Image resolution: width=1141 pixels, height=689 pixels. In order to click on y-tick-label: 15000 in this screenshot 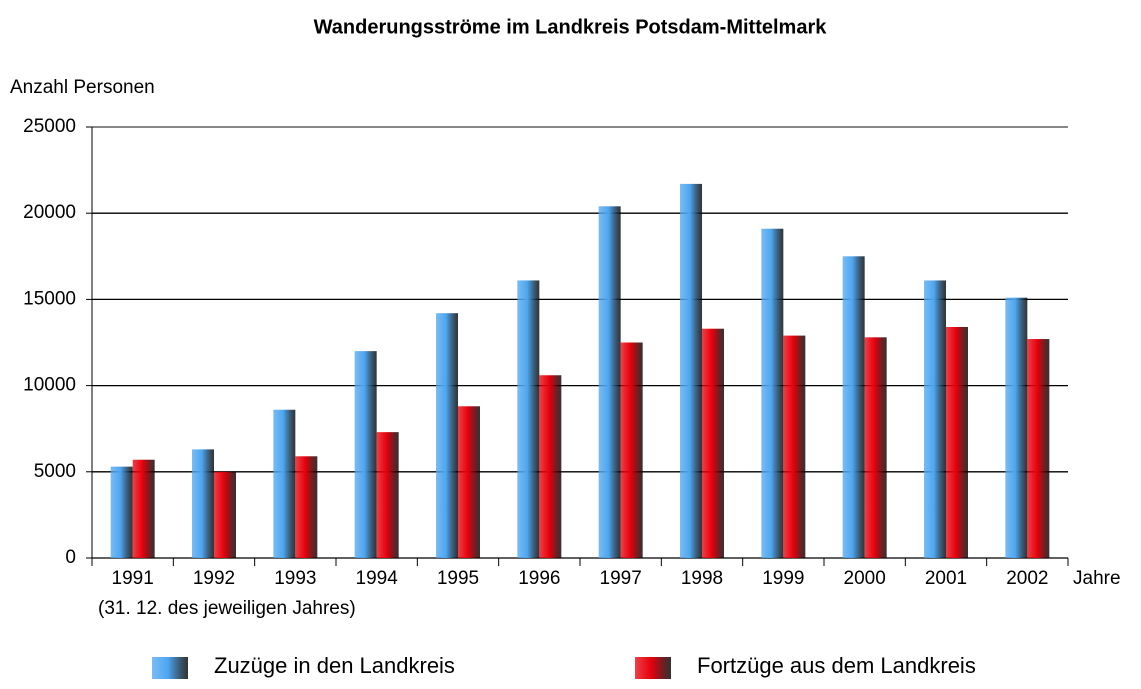, I will do `click(49, 298)`.